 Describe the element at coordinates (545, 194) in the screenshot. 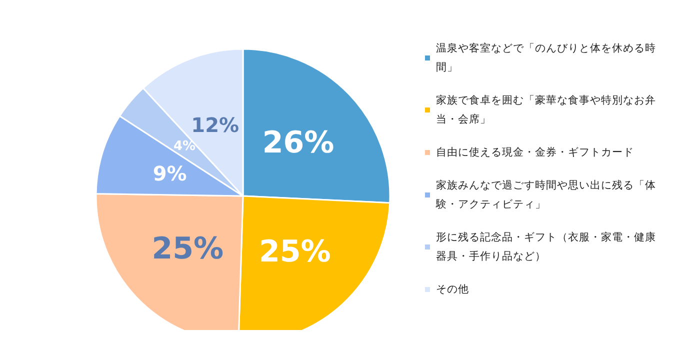

I see `legend-label: 家族みんなで過ごす時間や思い出に残る「体験・アクティビティ」` at that location.